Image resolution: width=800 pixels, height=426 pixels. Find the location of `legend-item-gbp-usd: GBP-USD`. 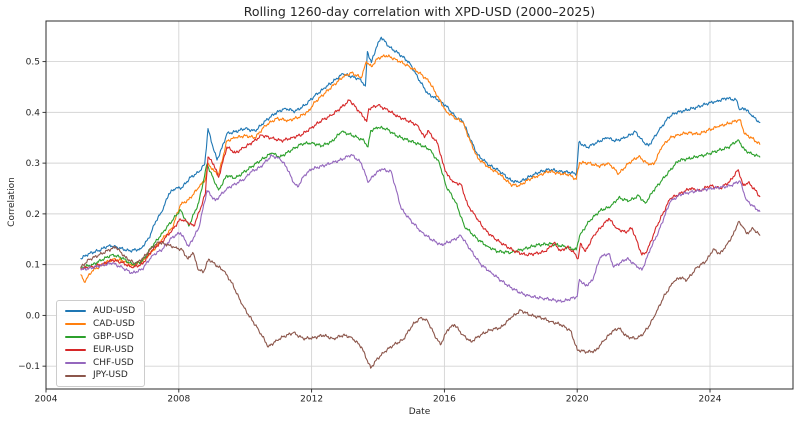

legend-item-gbp-usd: GBP-USD is located at coordinates (100, 337).